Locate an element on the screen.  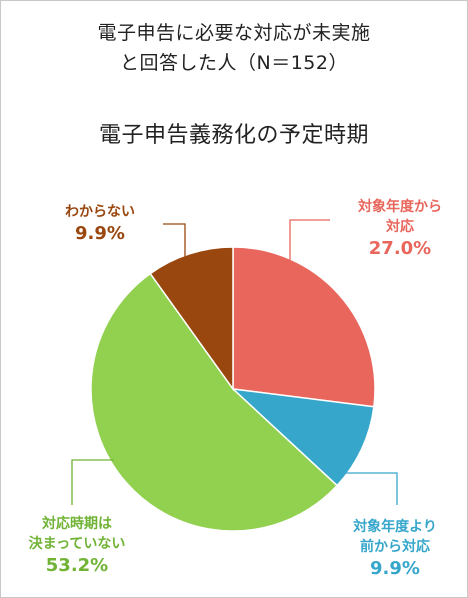
slice-value-label-0: 27.0% is located at coordinates (400, 248).